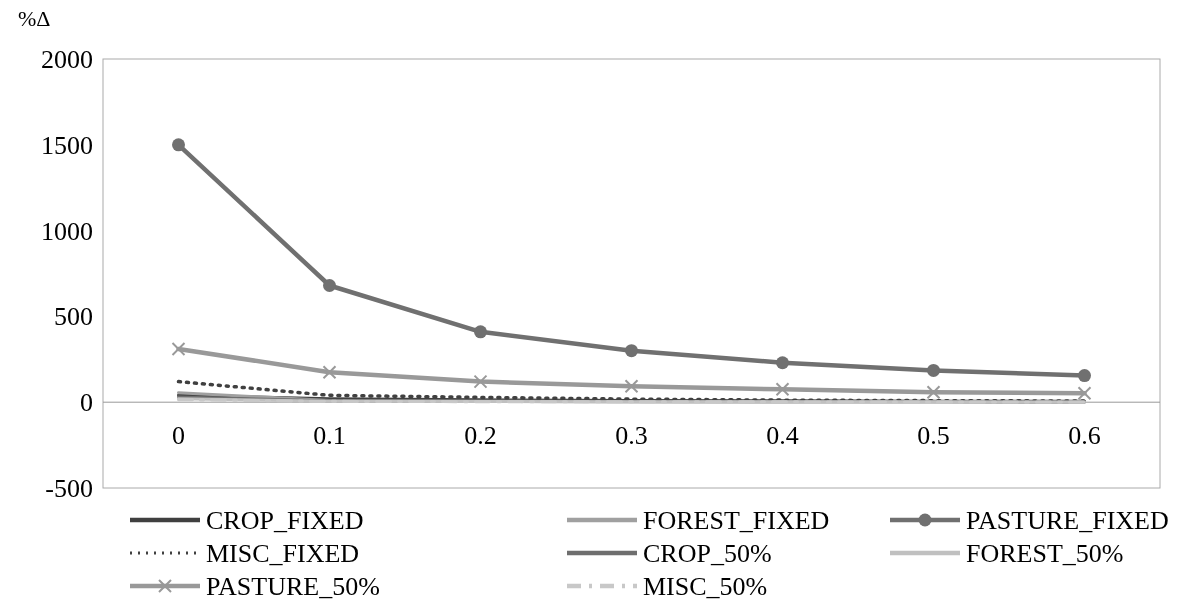  I want to click on legend-label: CROP_FIXED, so click(285, 520).